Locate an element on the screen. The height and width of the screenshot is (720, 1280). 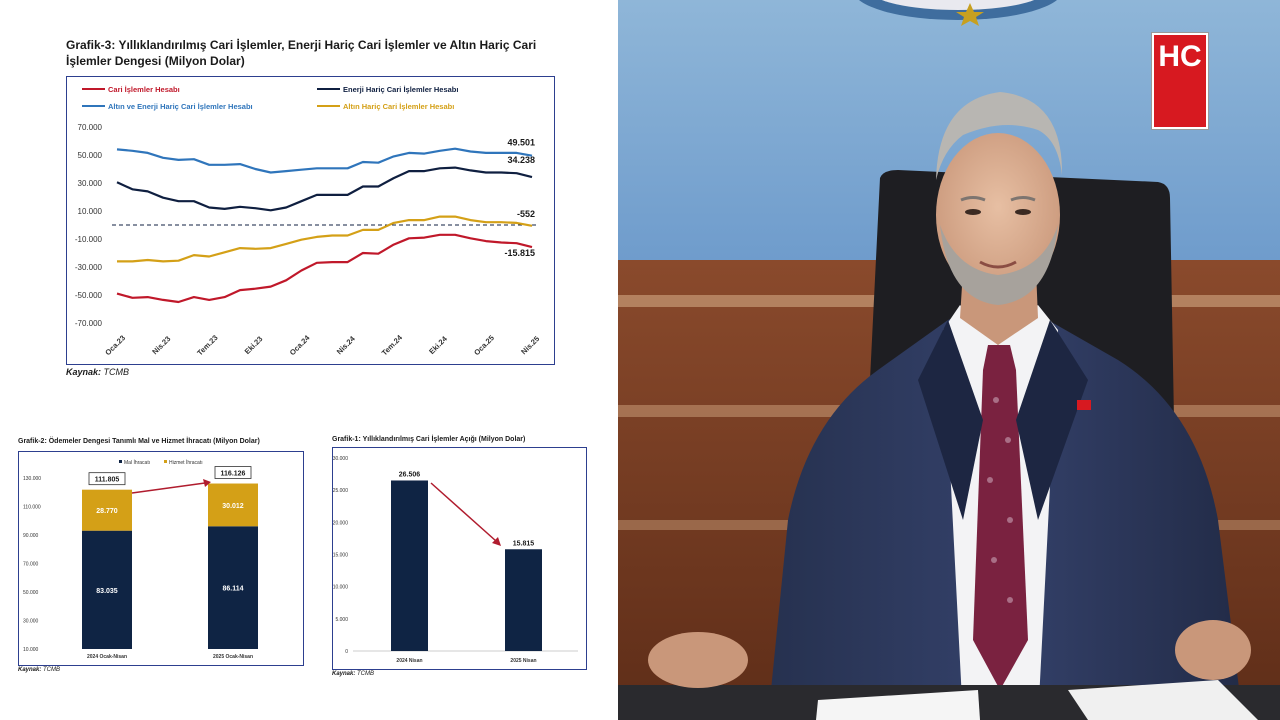
total-label: 116.126 is located at coordinates (233, 474).